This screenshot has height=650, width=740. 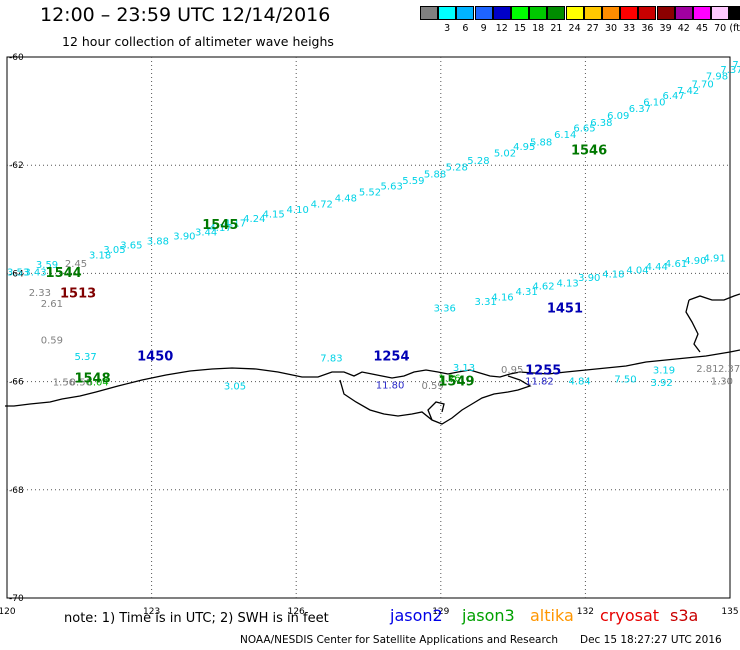 I want to click on lat-tick-label: -64, so click(x=16, y=274).